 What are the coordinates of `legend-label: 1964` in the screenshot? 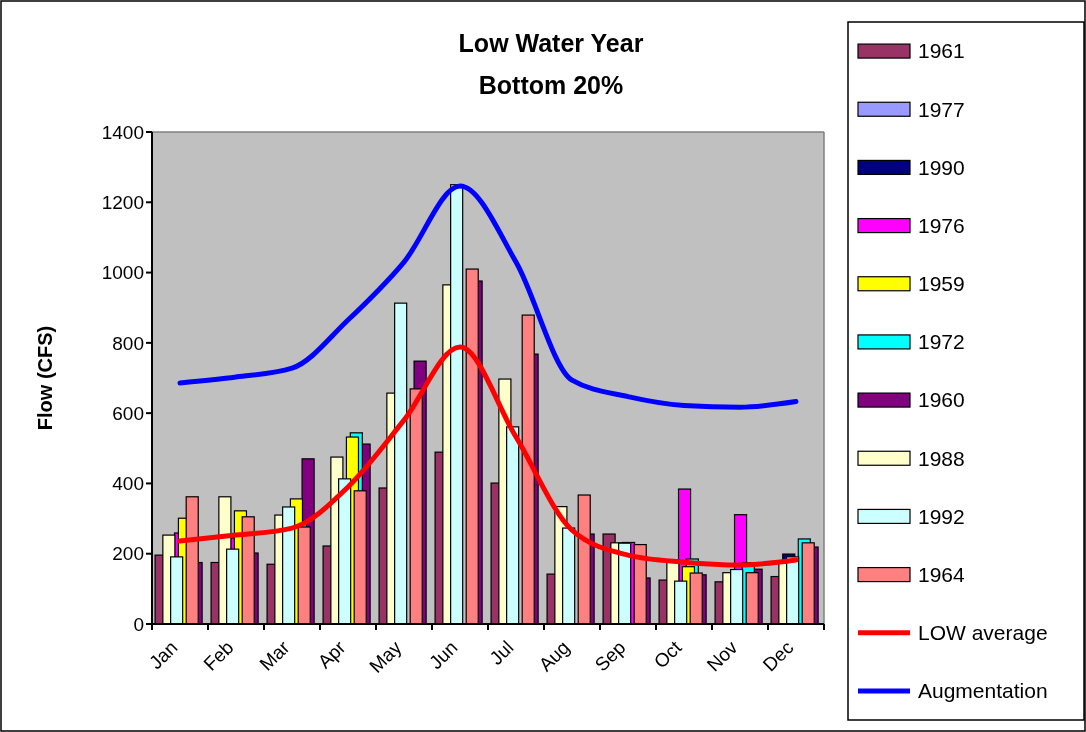 It's located at (942, 574).